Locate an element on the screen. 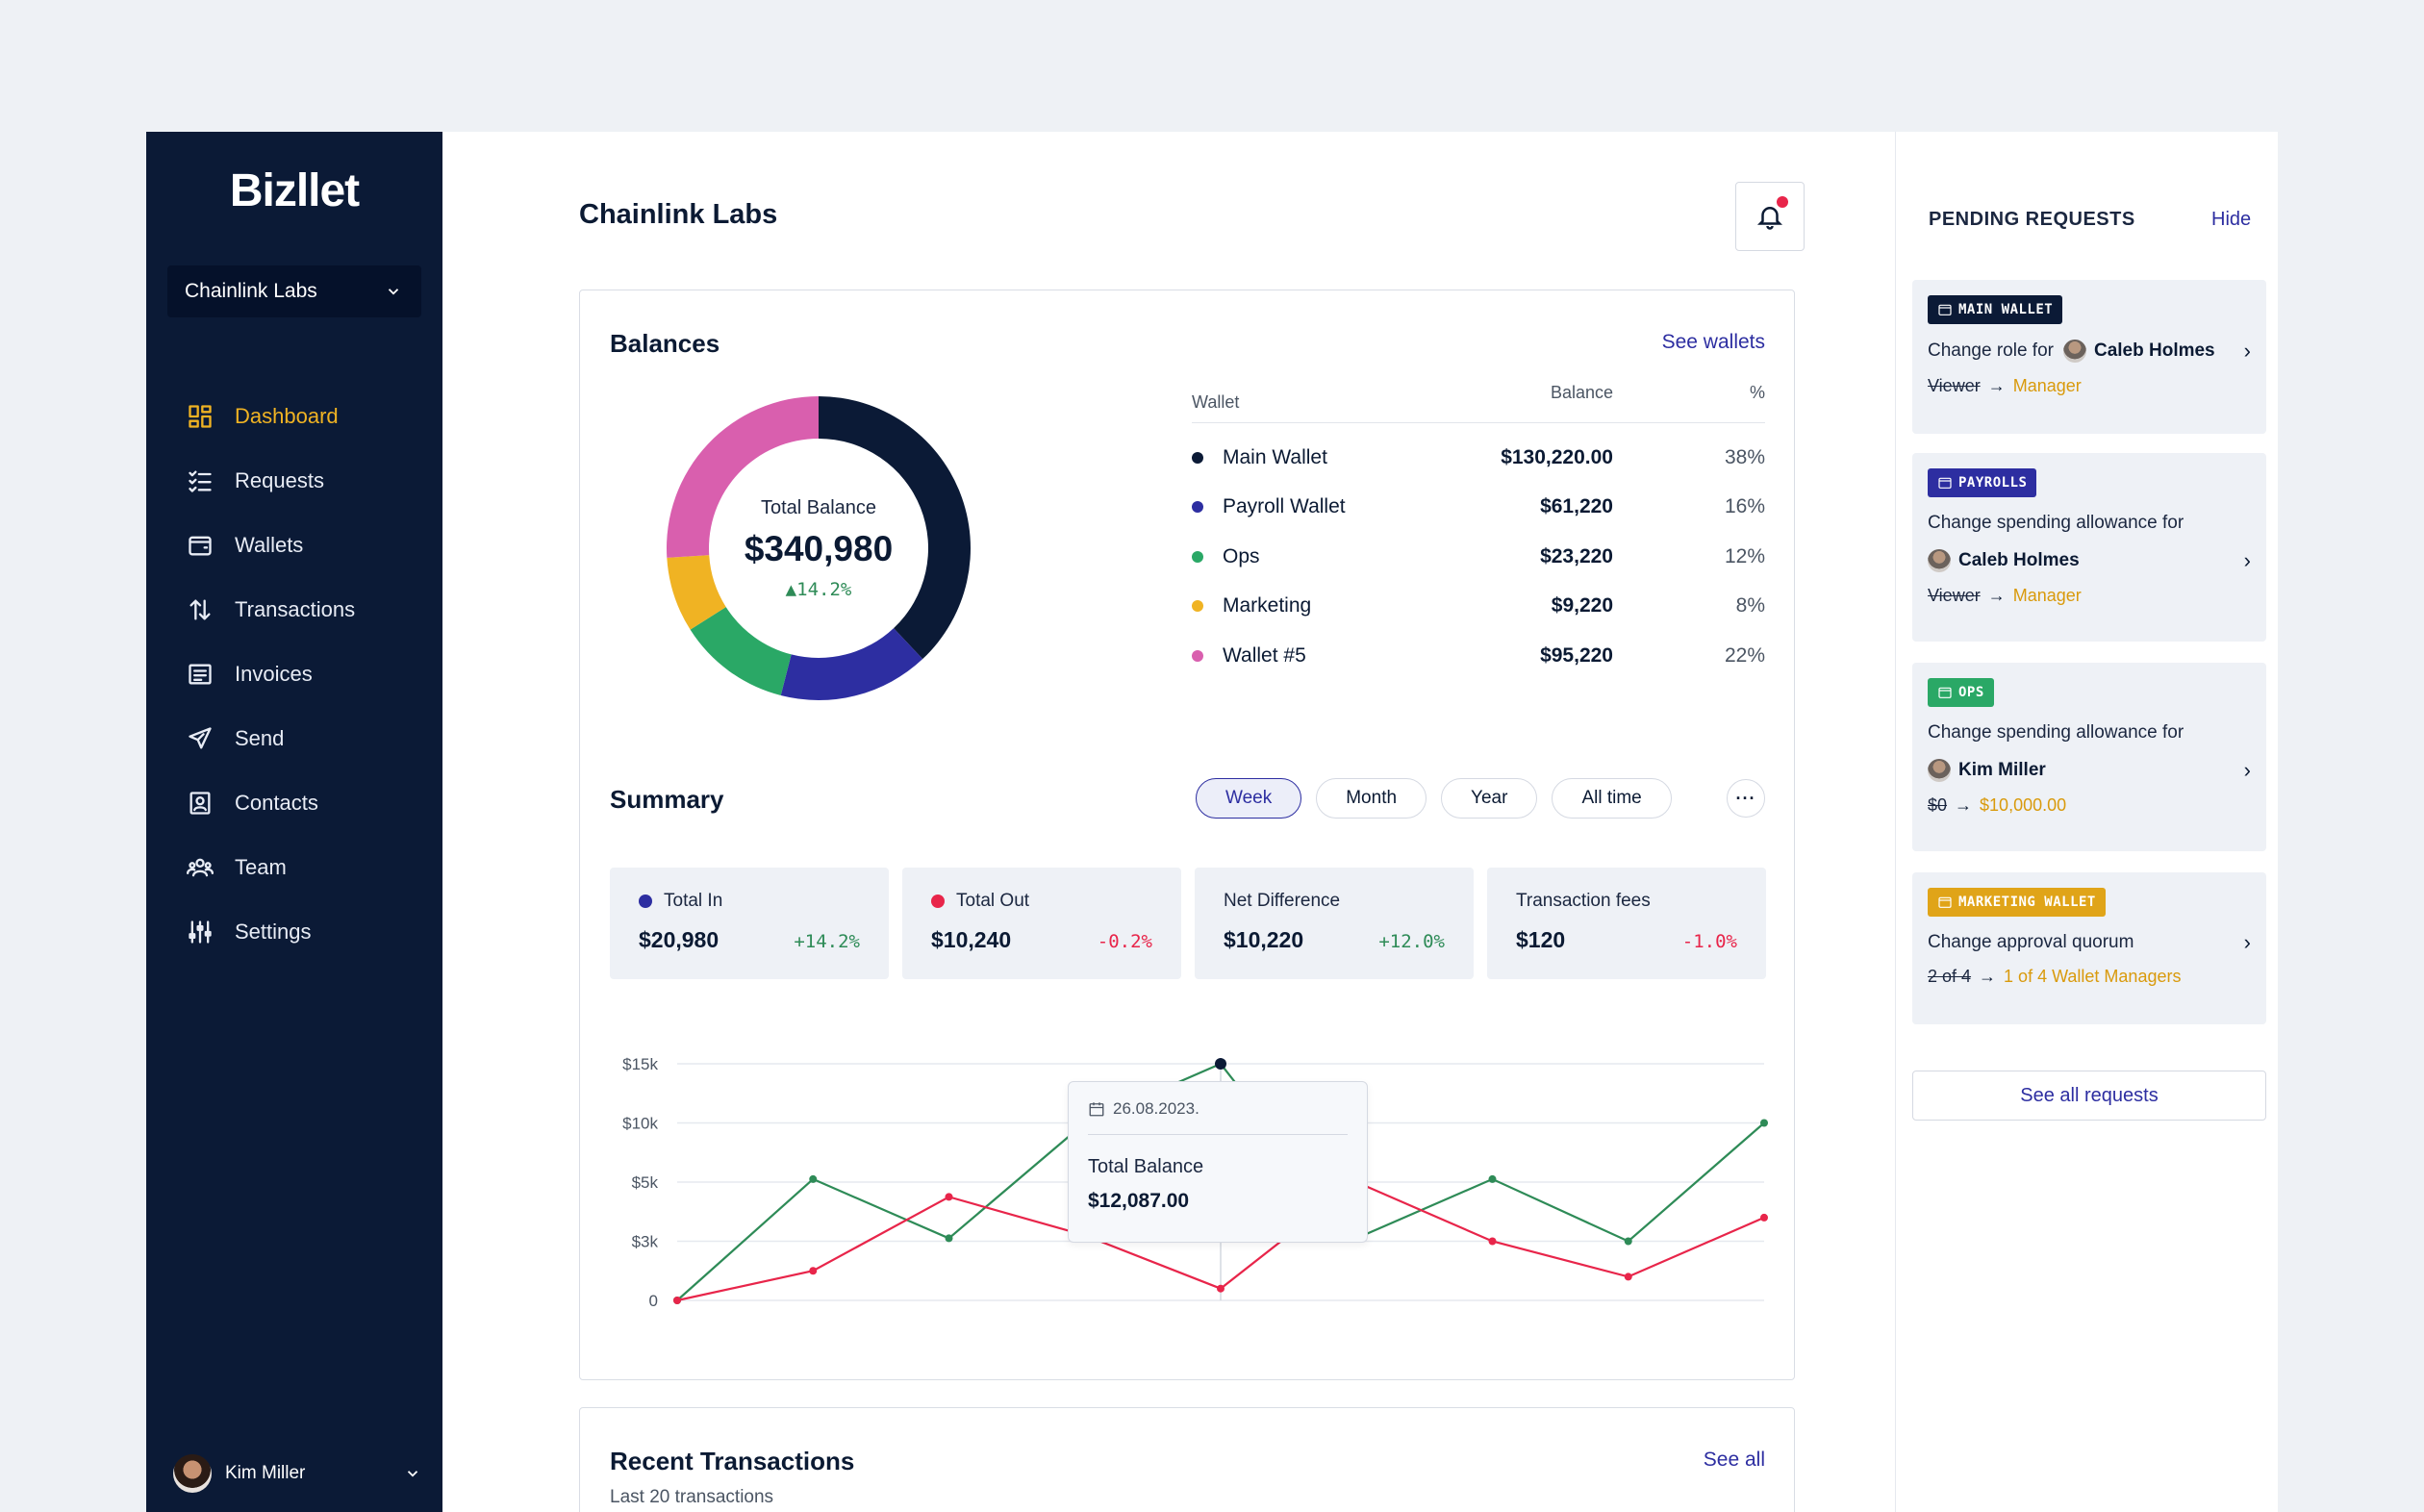  sidebar-item-requests: Requests is located at coordinates (294, 481).